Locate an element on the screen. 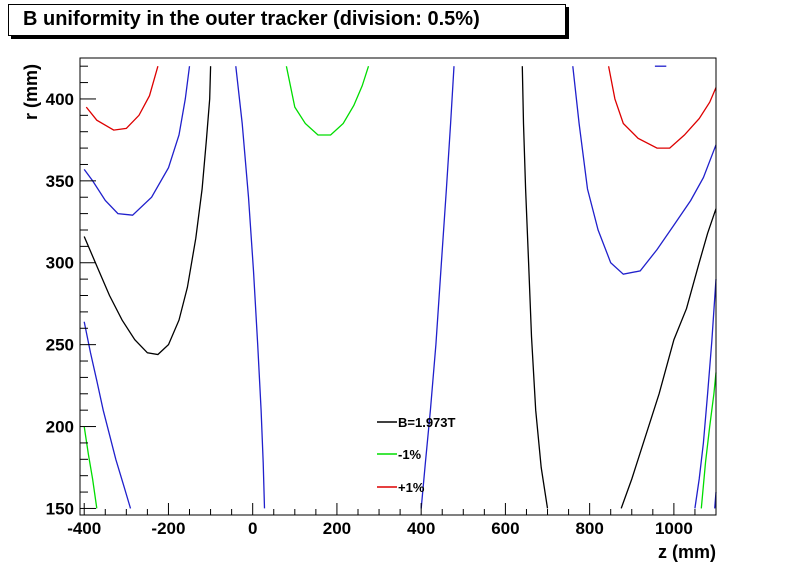 Image resolution: width=796 pixels, height=572 pixels. y-tick-label: 300 is located at coordinates (60, 263).